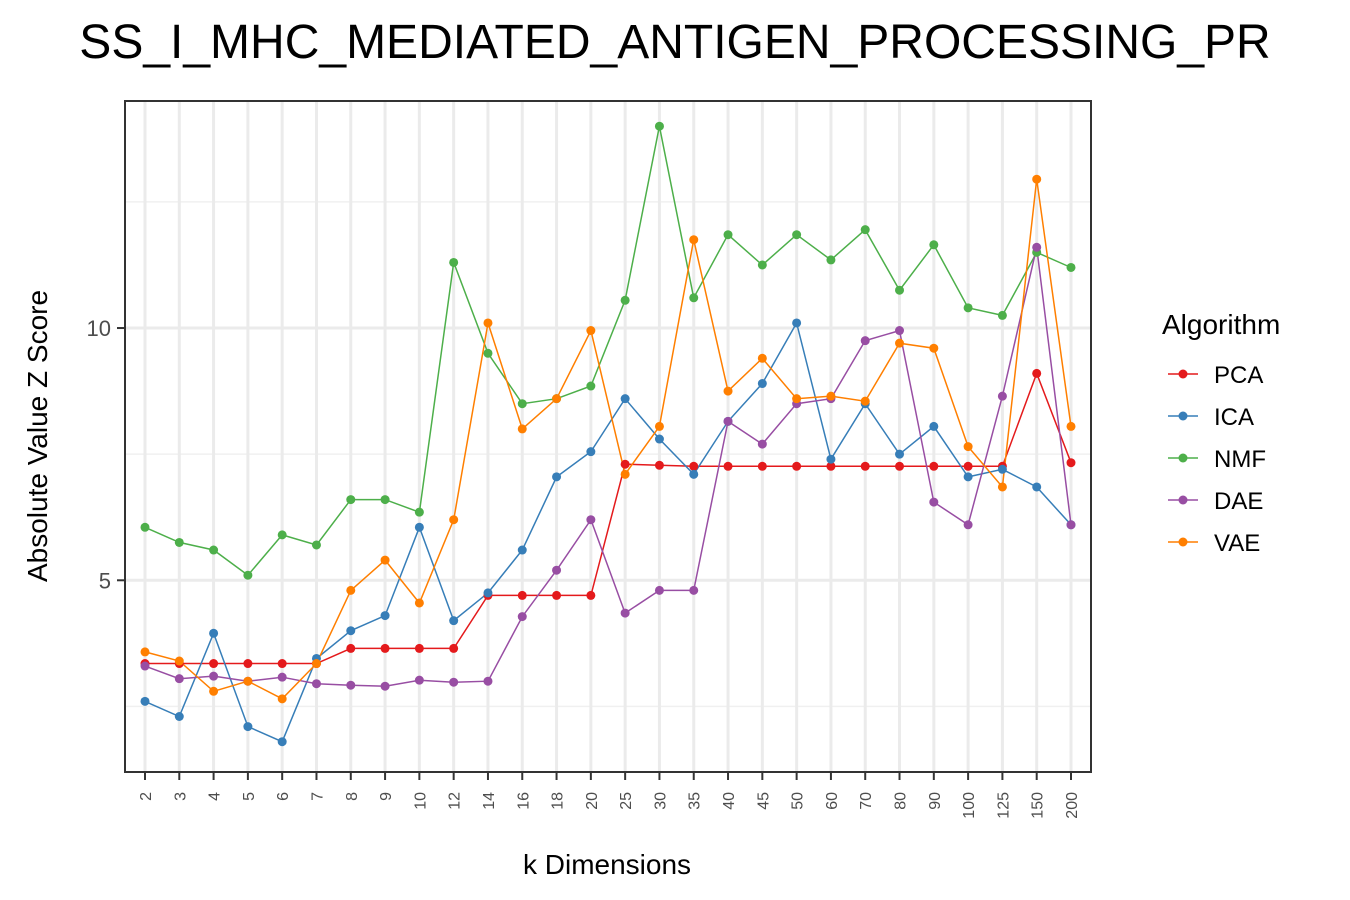  What do you see at coordinates (660, 801) in the screenshot?
I see `x-tick-label: 30` at bounding box center [660, 801].